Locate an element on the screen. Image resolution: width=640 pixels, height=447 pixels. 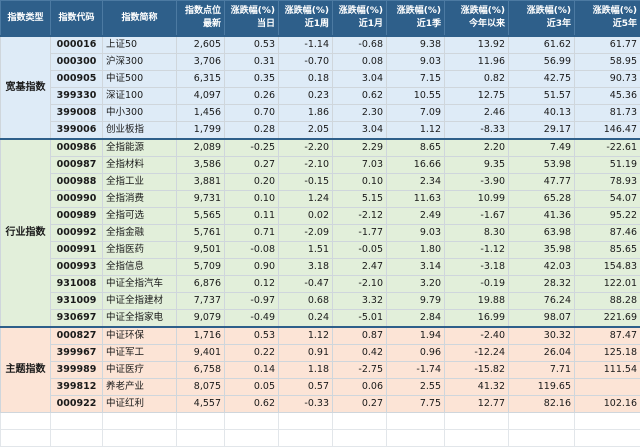
change-month-cell: -2.10 is located at coordinates (360, 284).